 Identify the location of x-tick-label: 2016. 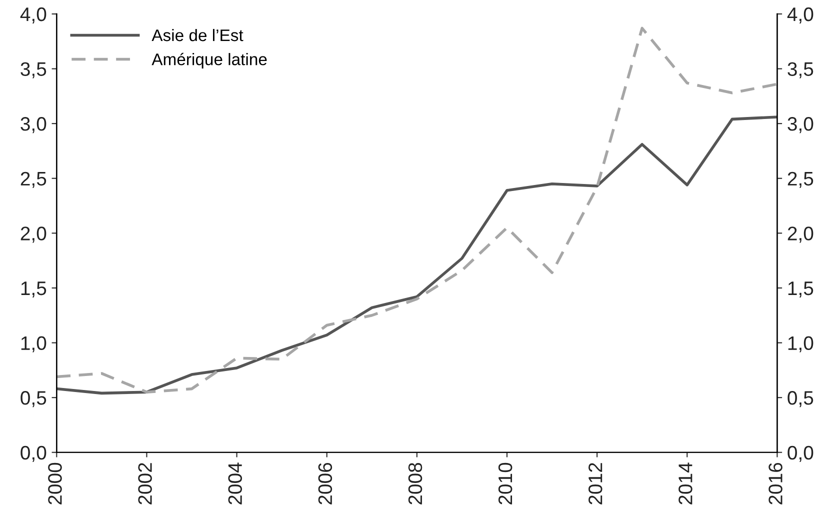
(775, 483).